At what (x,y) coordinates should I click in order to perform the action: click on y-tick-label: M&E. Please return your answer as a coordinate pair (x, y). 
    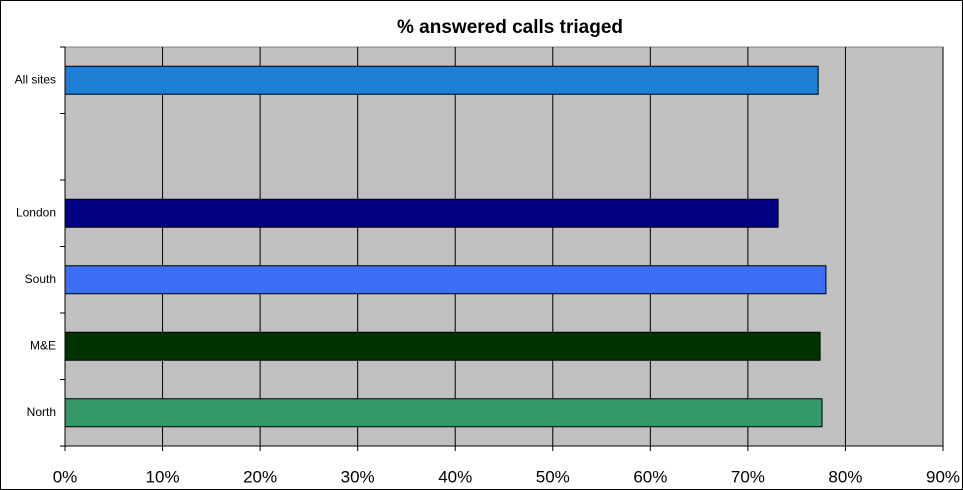
    Looking at the image, I should click on (43, 345).